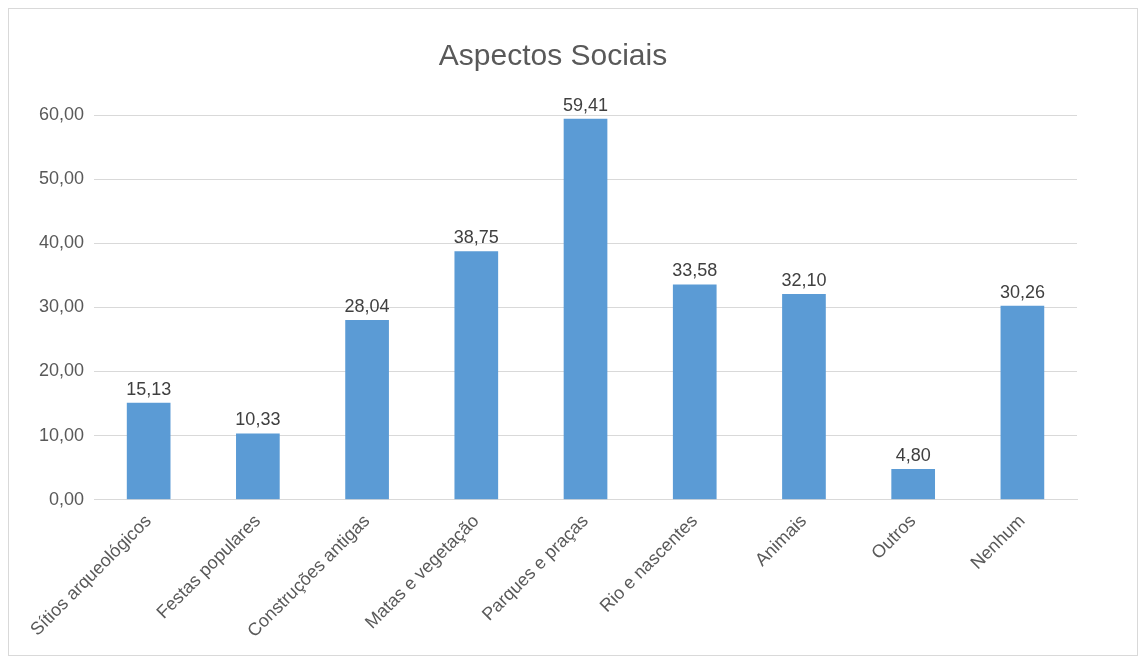  Describe the element at coordinates (62, 113) in the screenshot. I see `y-tick-label: 60,00` at that location.